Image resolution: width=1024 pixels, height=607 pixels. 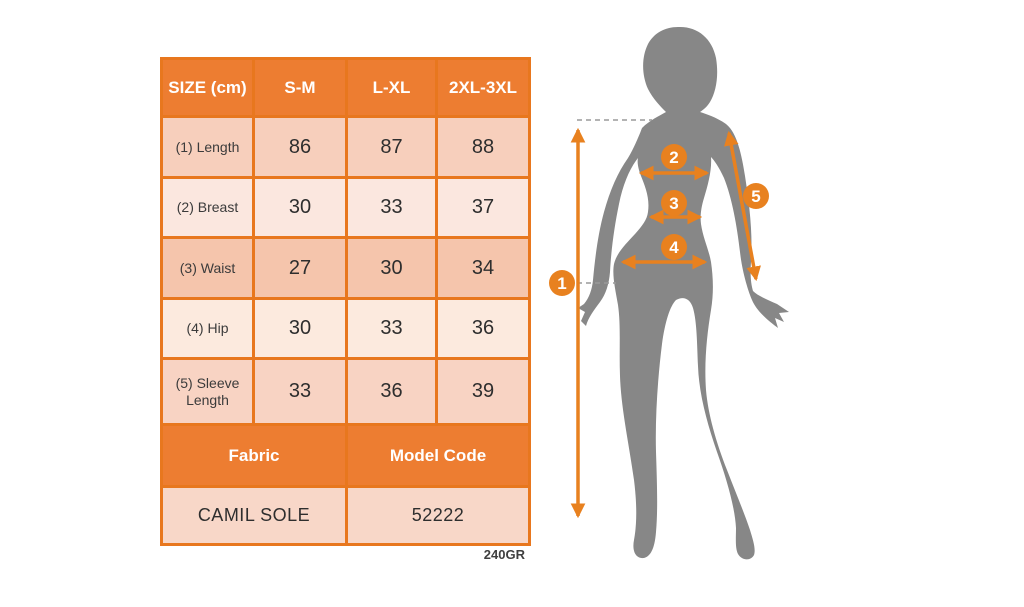 I want to click on fabric-model-header-row: Fabric Model Code, so click(x=345, y=455).